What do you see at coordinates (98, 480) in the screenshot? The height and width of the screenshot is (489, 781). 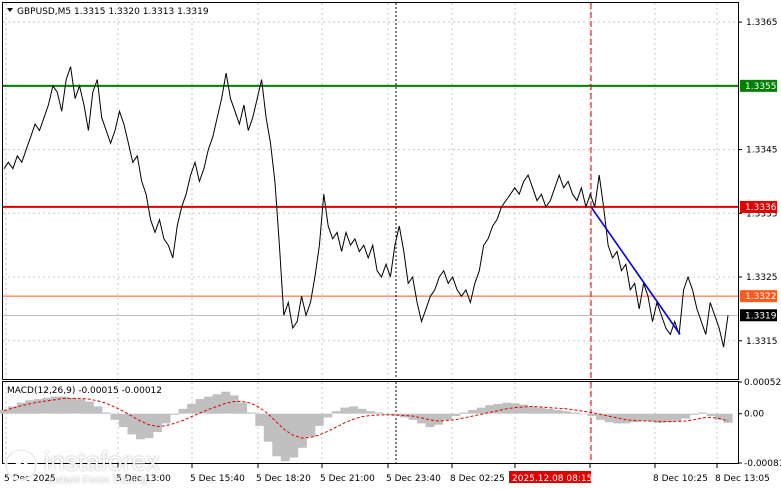 I see `logo-tagline: Instant Forex Trading` at bounding box center [98, 480].